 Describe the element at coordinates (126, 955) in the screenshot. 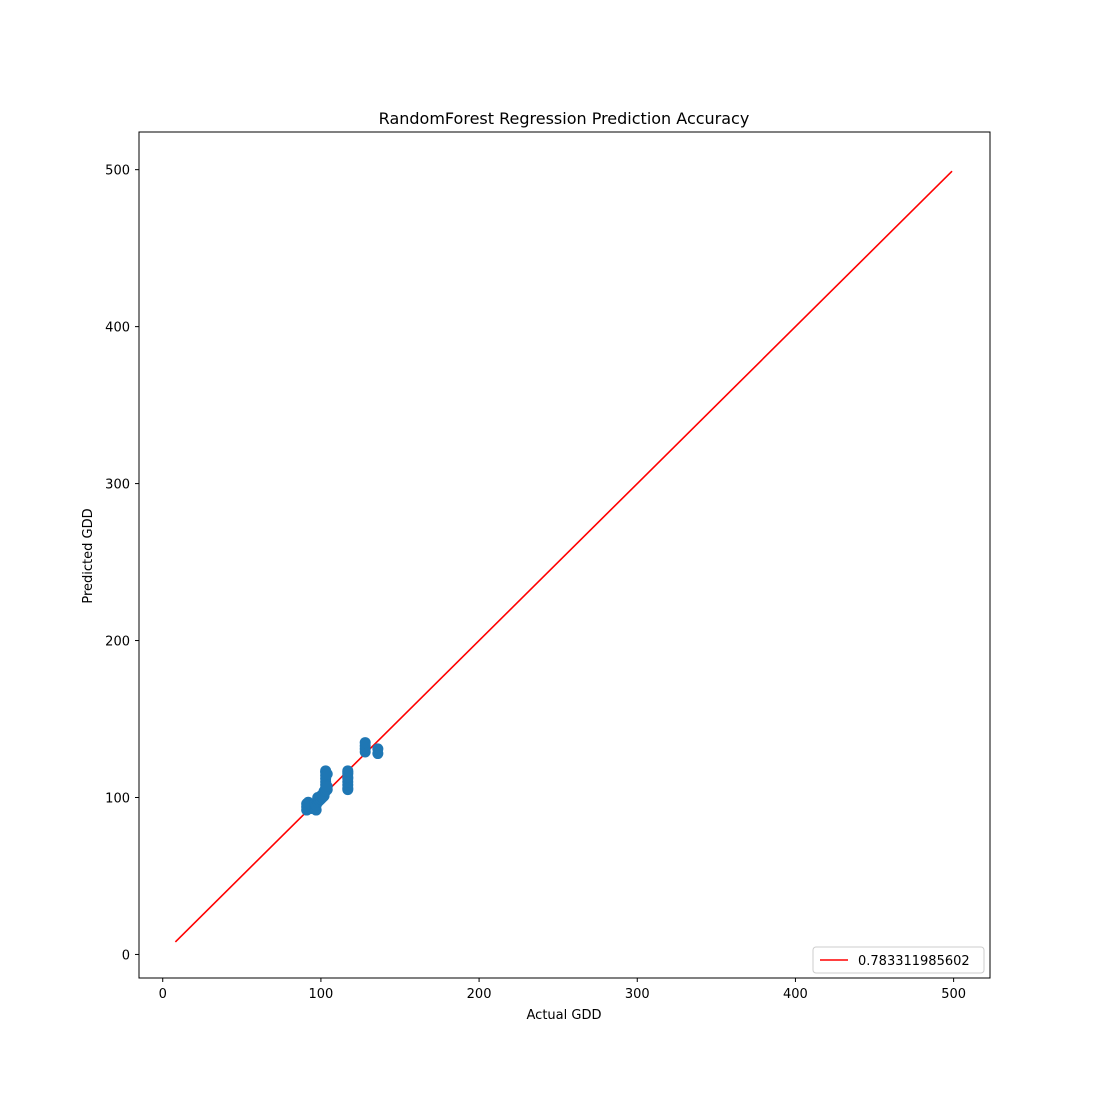

I see `y-tick-label: 0` at that location.